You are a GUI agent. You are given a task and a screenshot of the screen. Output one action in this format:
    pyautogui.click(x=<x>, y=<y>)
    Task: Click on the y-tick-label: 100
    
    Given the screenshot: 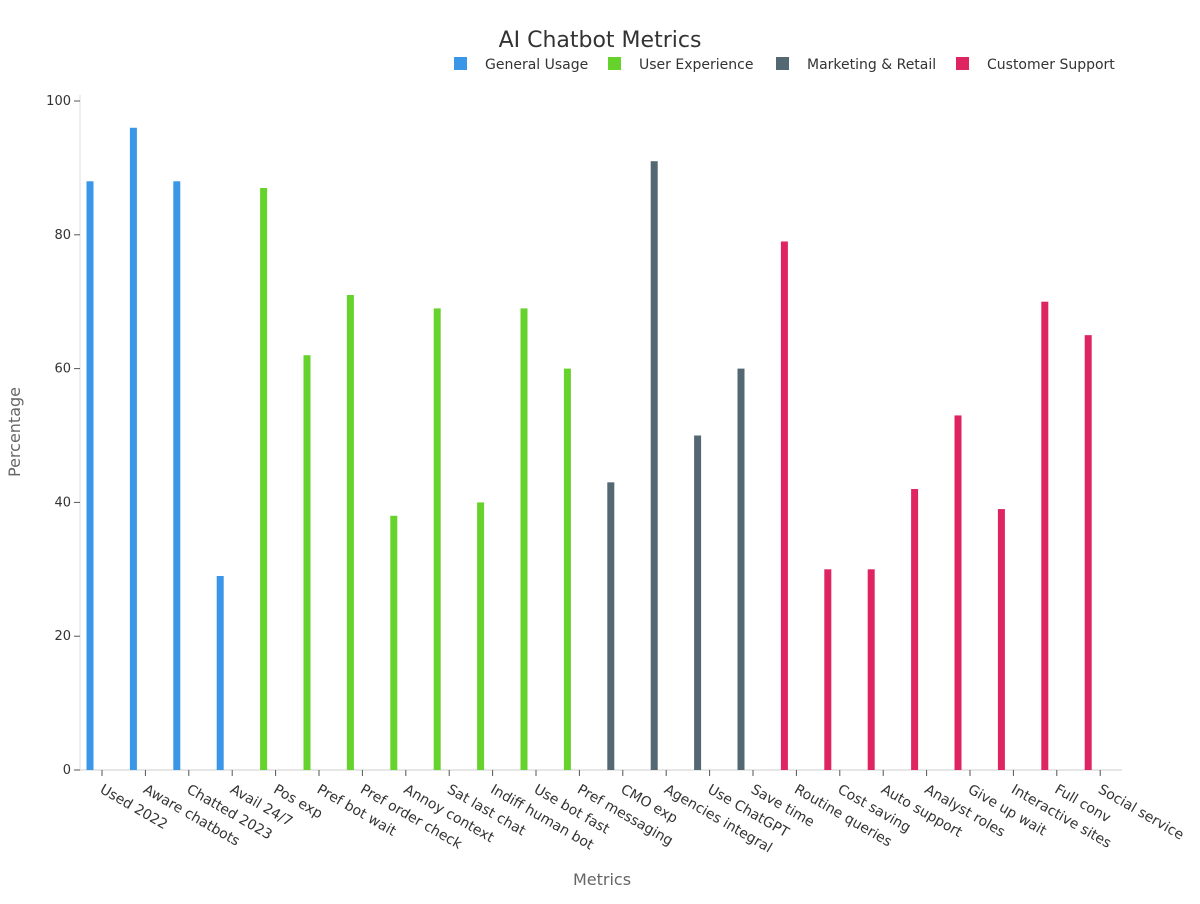 What is the action you would take?
    pyautogui.click(x=58, y=101)
    